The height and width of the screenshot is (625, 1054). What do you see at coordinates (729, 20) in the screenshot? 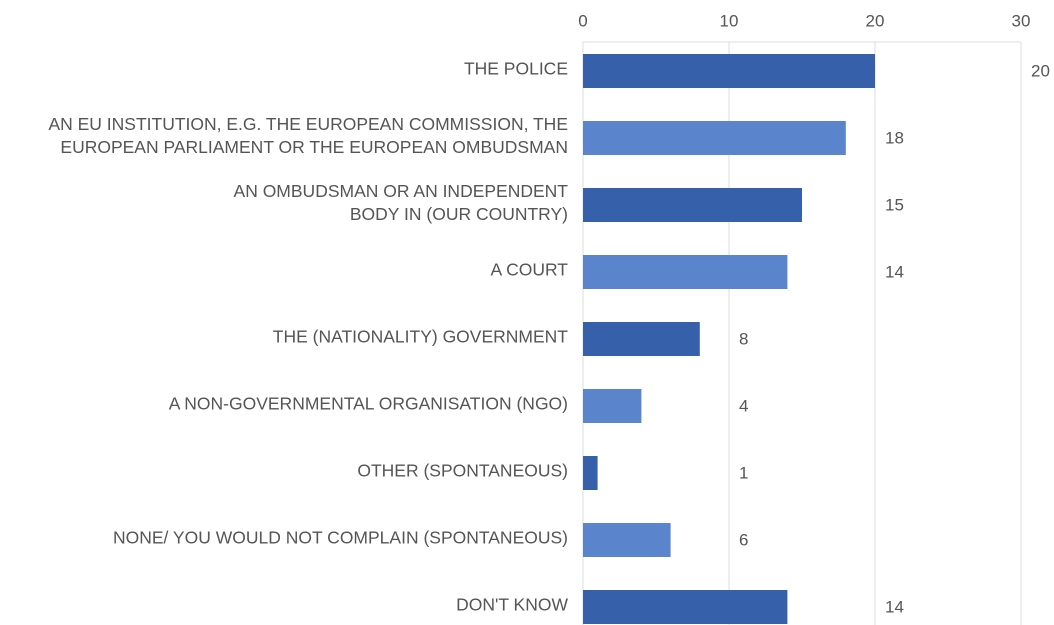
I see `x-tick-label: 10` at bounding box center [729, 20].